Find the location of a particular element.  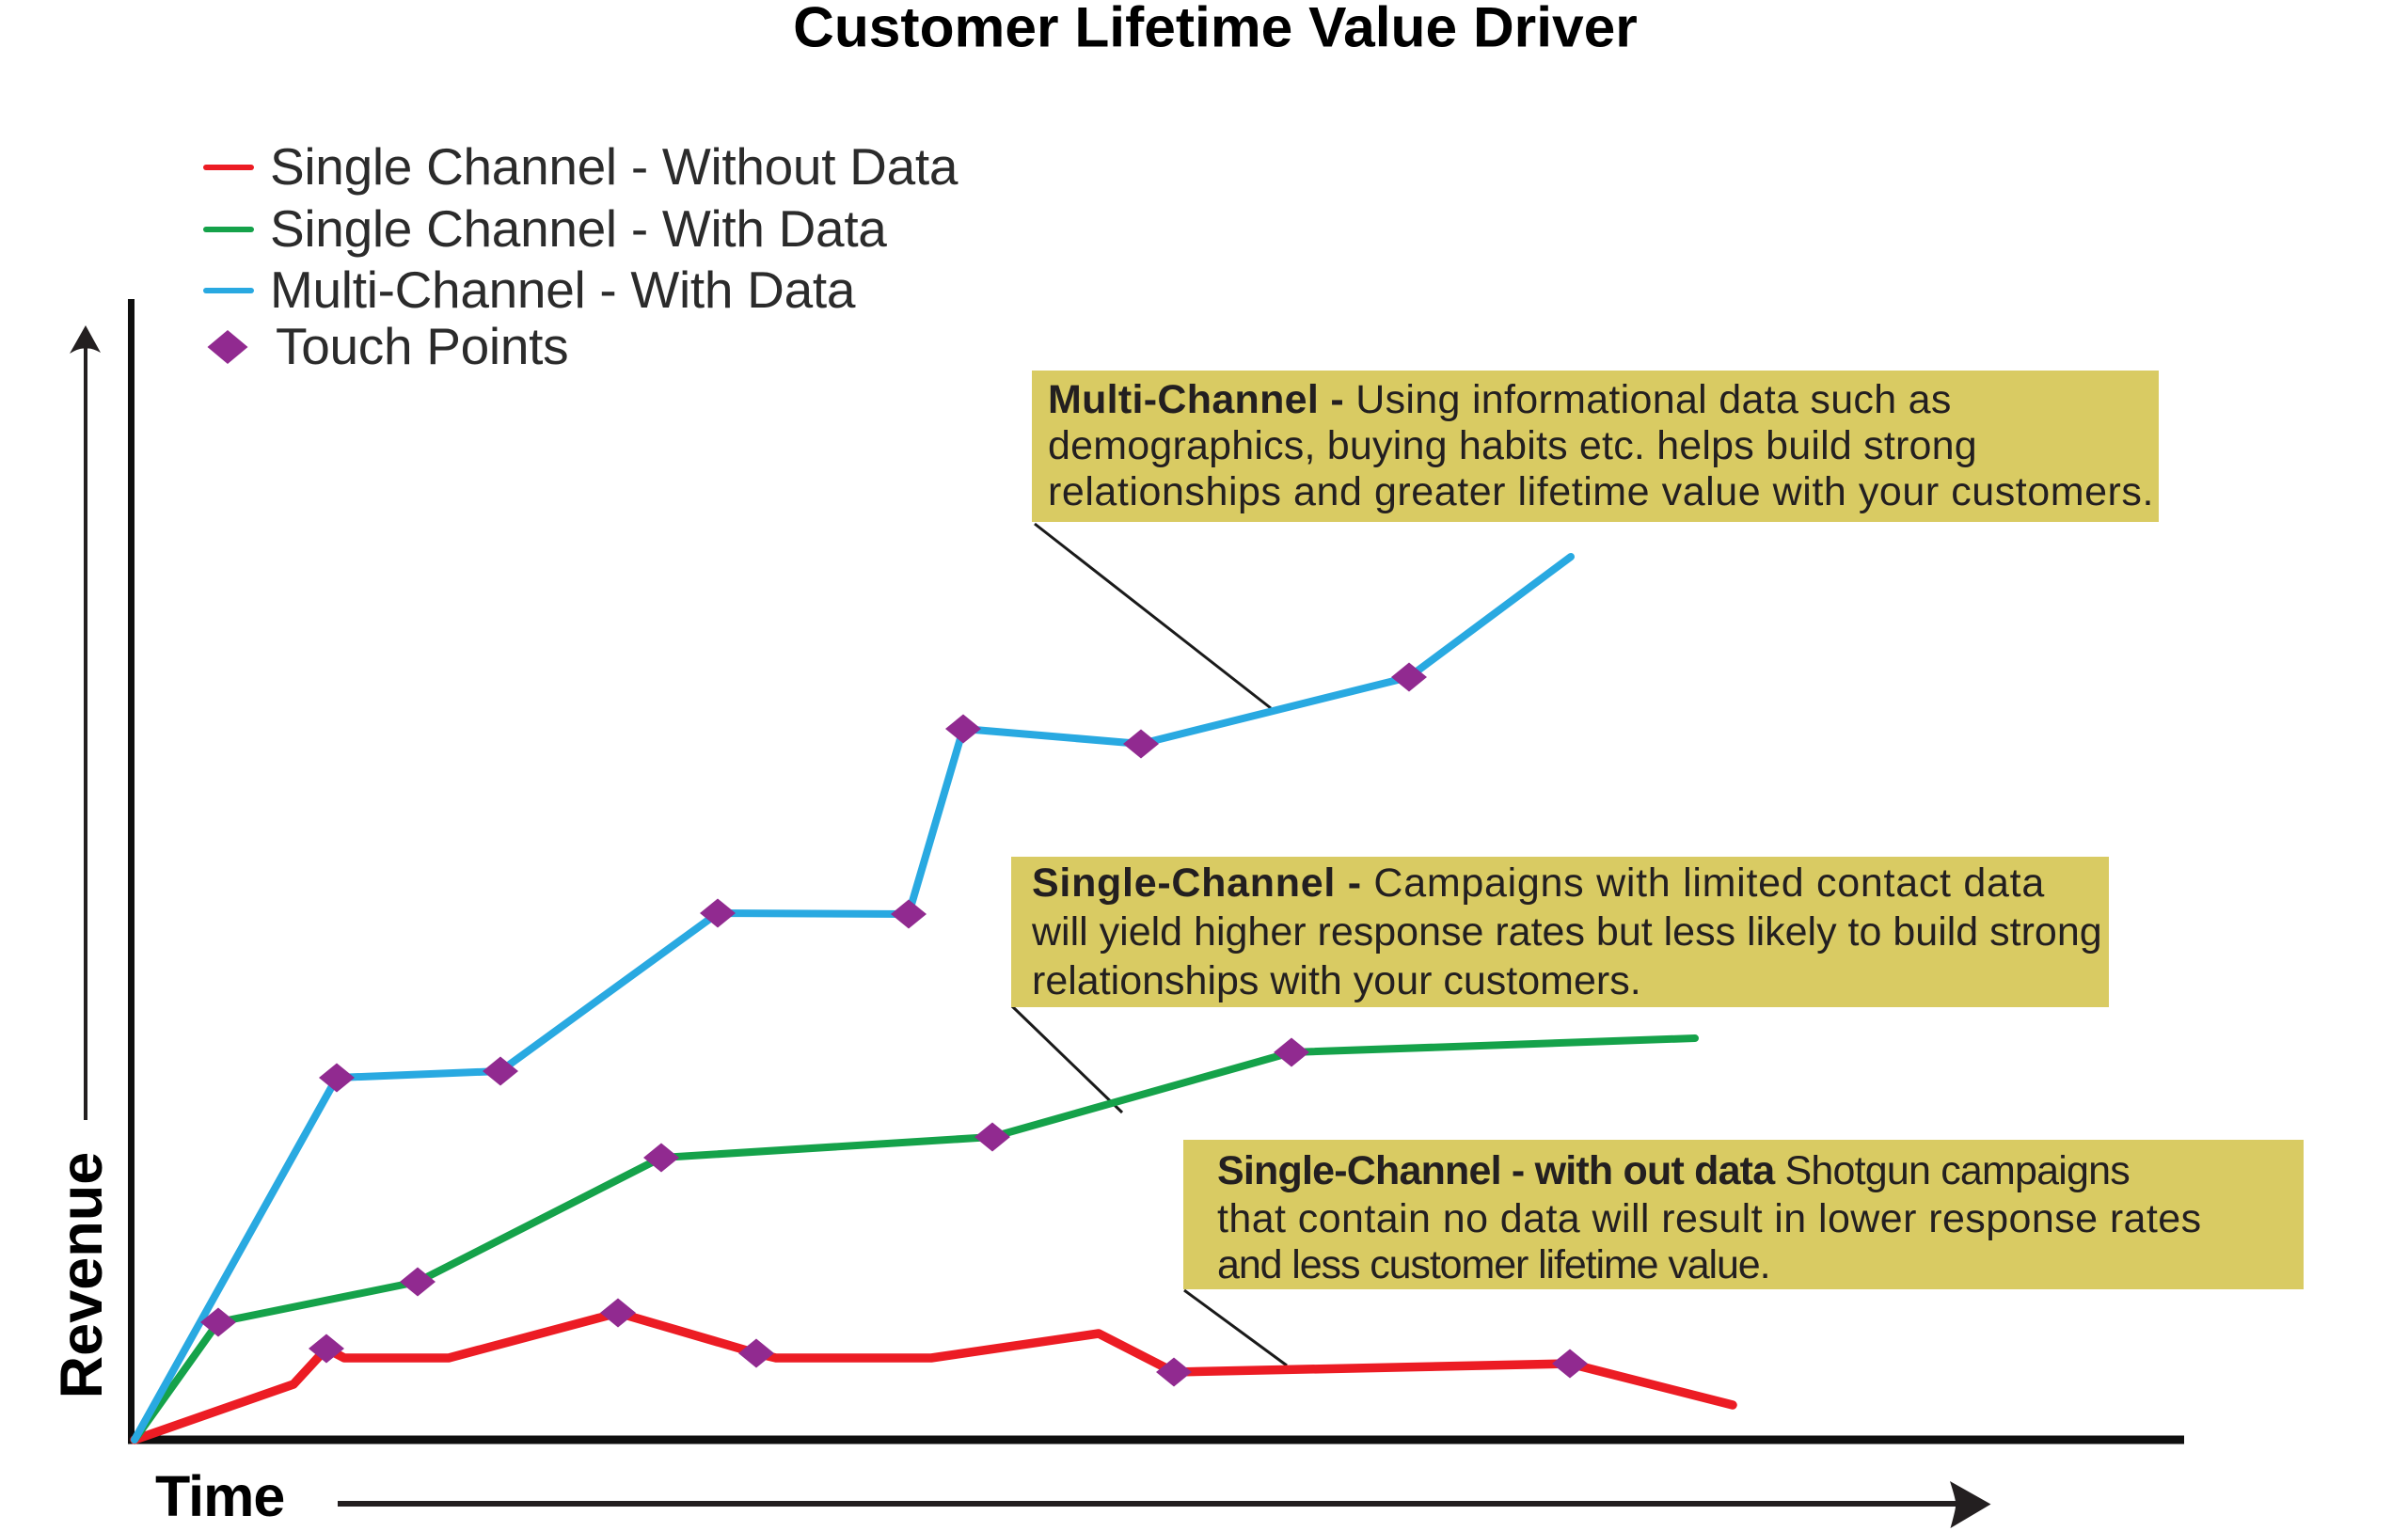

svg-text: Single Channel - Without Data is located at coordinates (614, 166).